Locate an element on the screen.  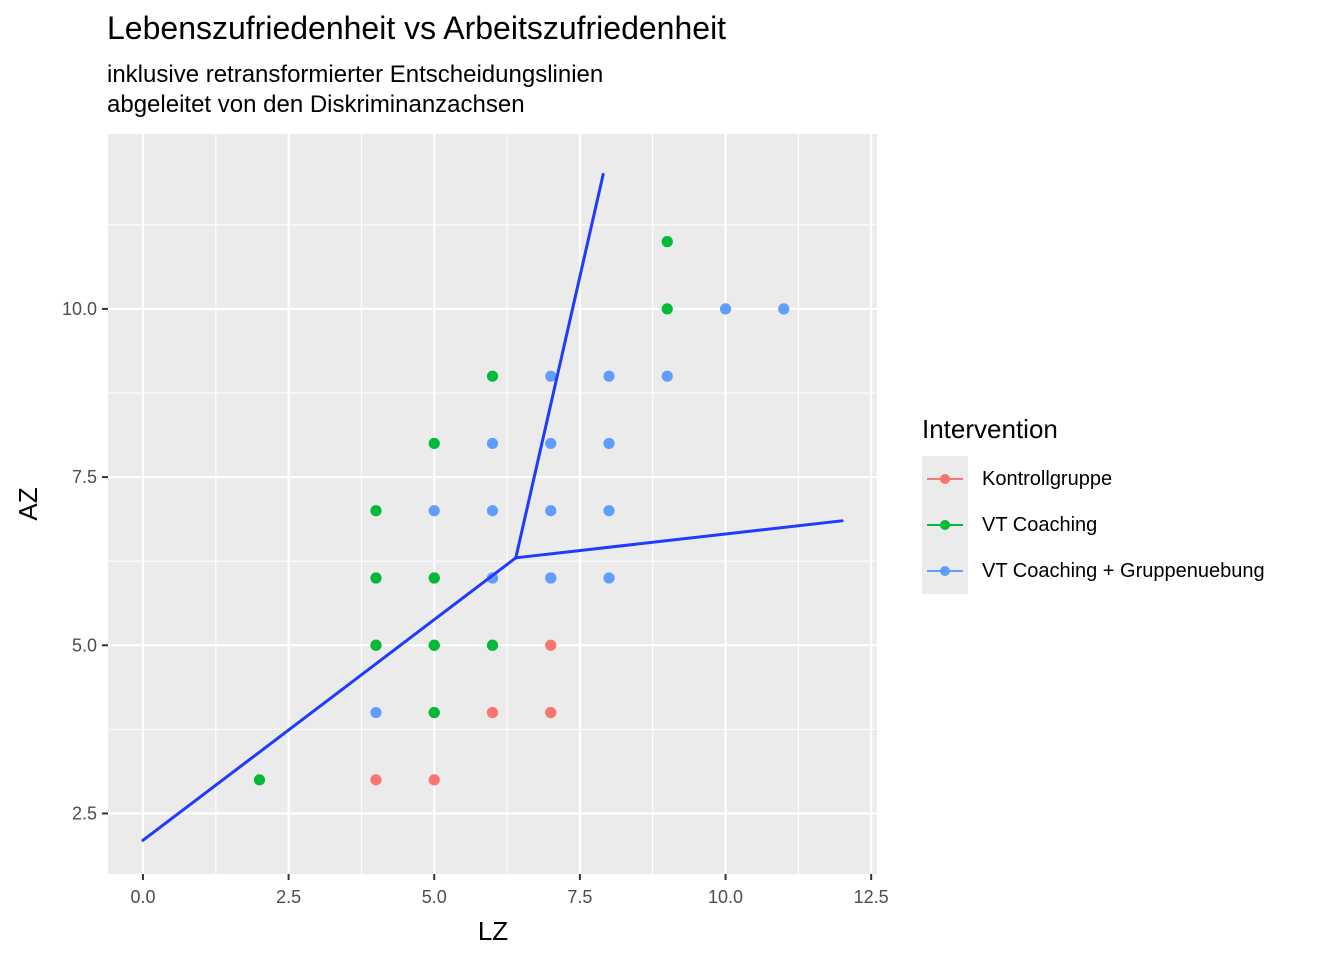
y-tick-label: 2.5 is located at coordinates (84, 813).